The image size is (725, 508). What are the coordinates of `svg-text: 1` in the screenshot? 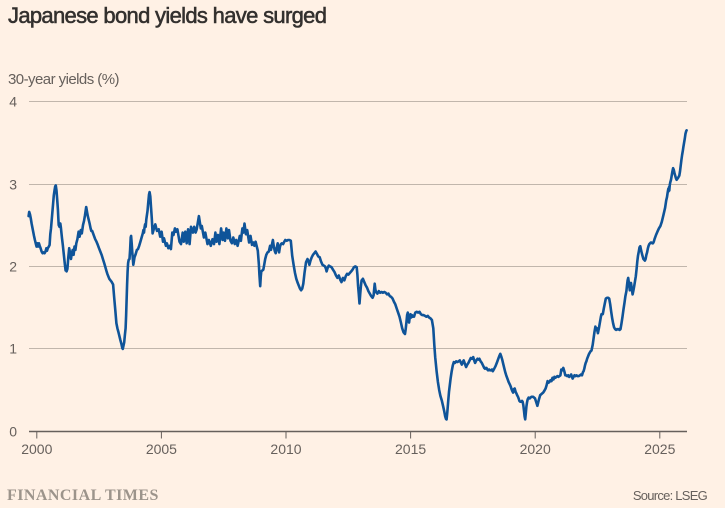 It's located at (13, 349).